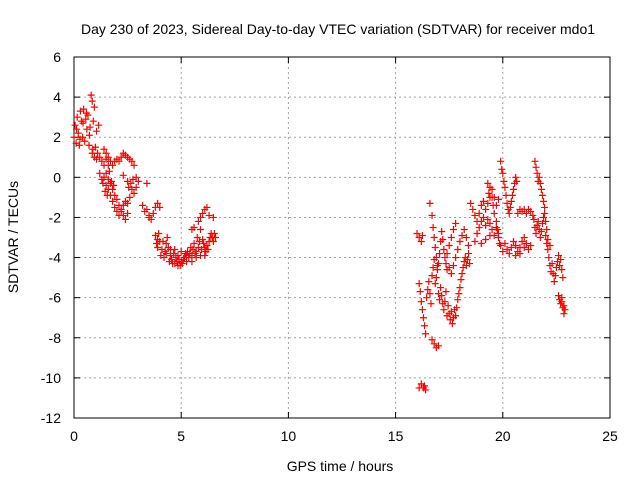 This screenshot has width=640, height=480. I want to click on x-tick-label: 10, so click(289, 436).